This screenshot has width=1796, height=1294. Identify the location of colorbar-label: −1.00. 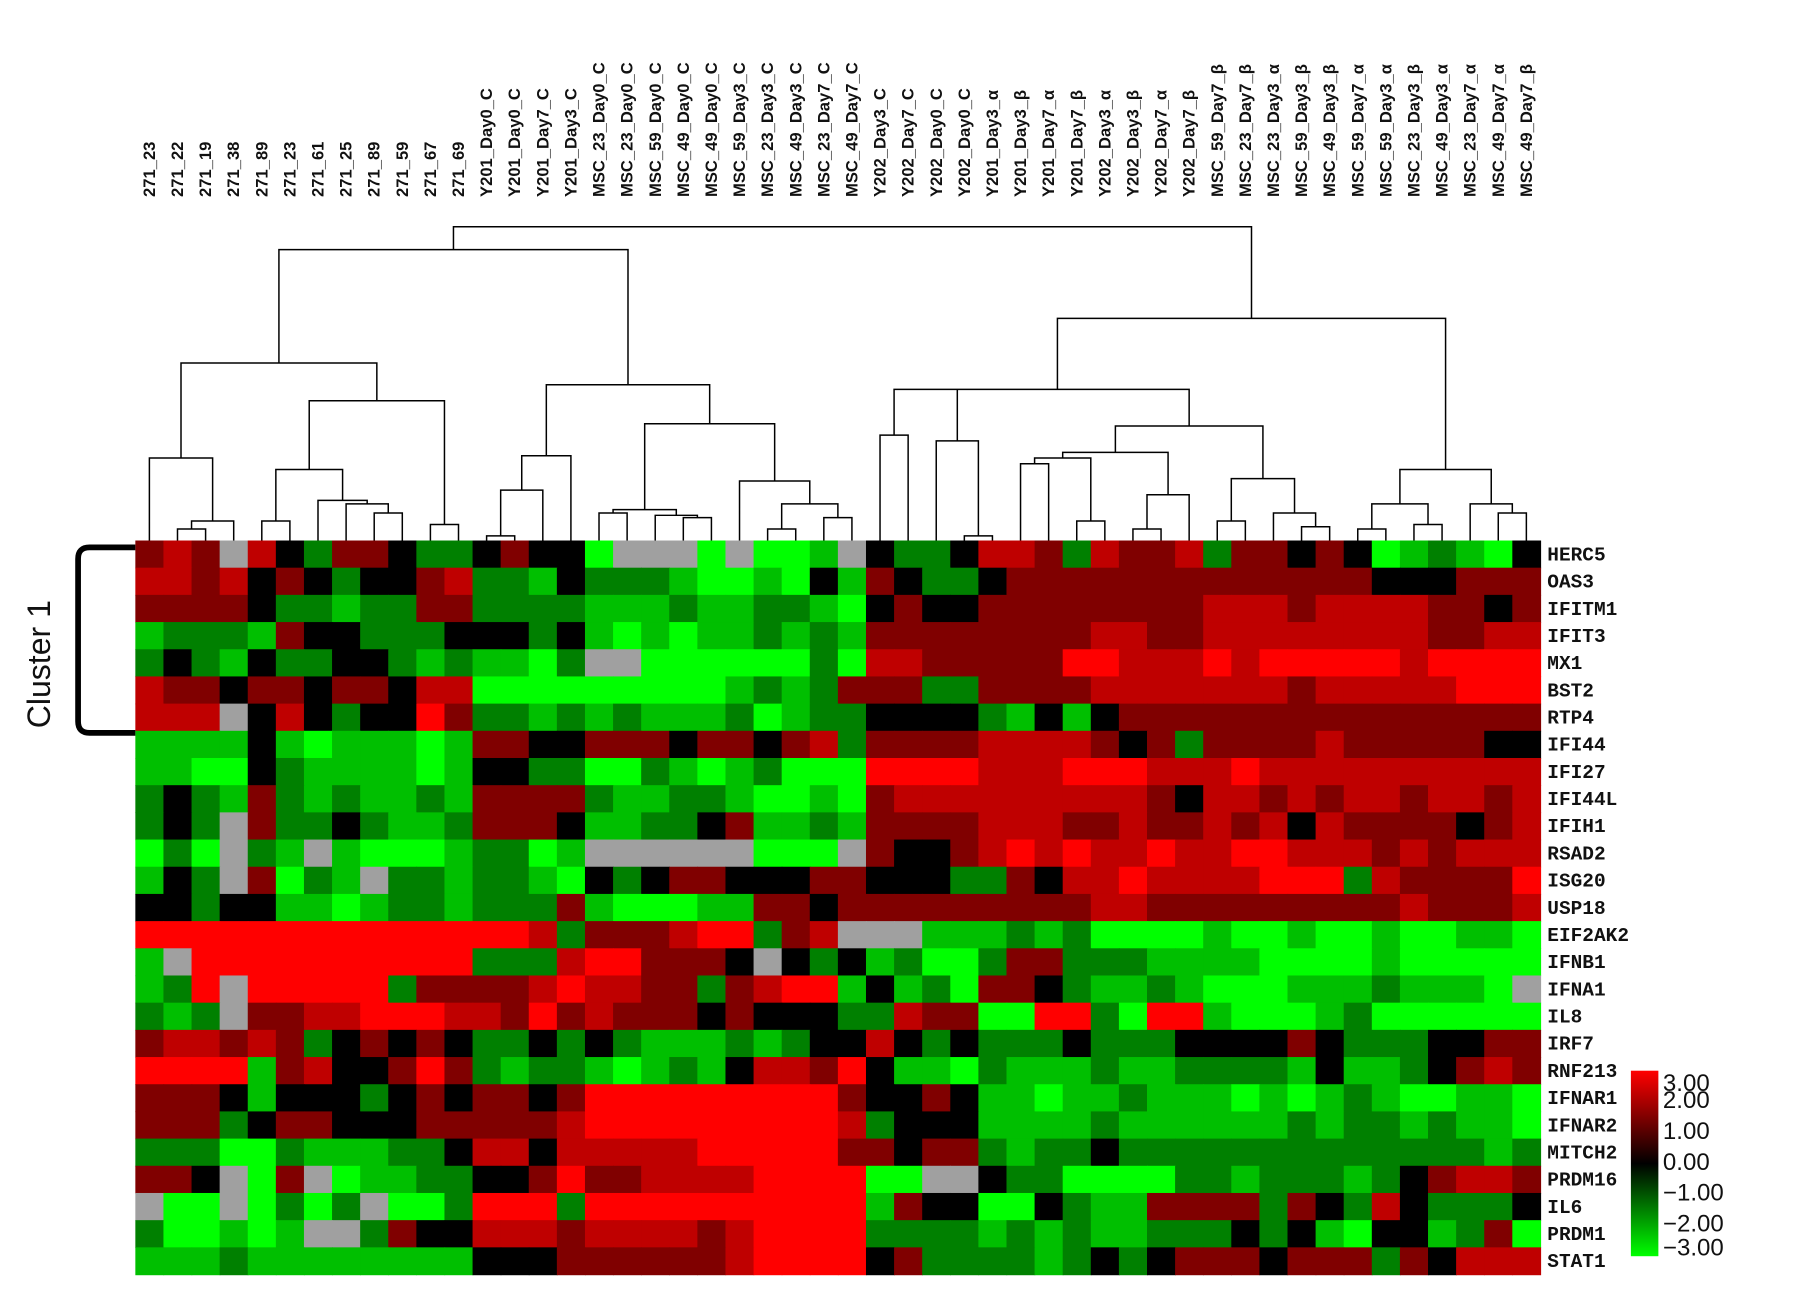
(1693, 1193).